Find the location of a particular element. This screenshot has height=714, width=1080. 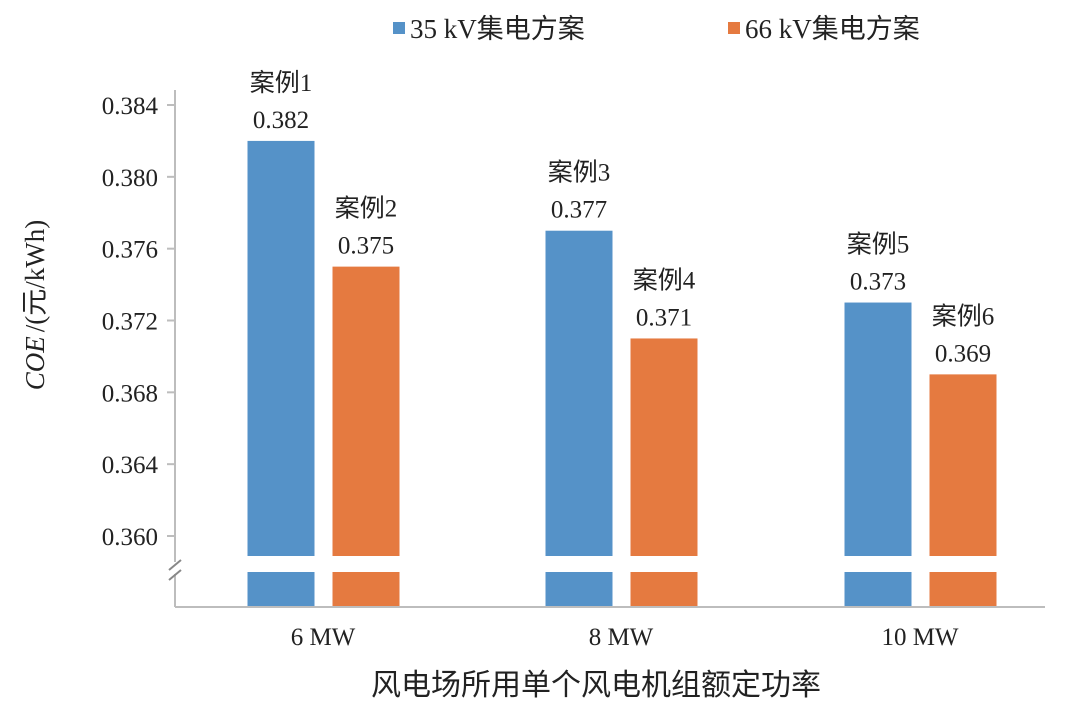

x-tick-label: 8 MW is located at coordinates (621, 637).